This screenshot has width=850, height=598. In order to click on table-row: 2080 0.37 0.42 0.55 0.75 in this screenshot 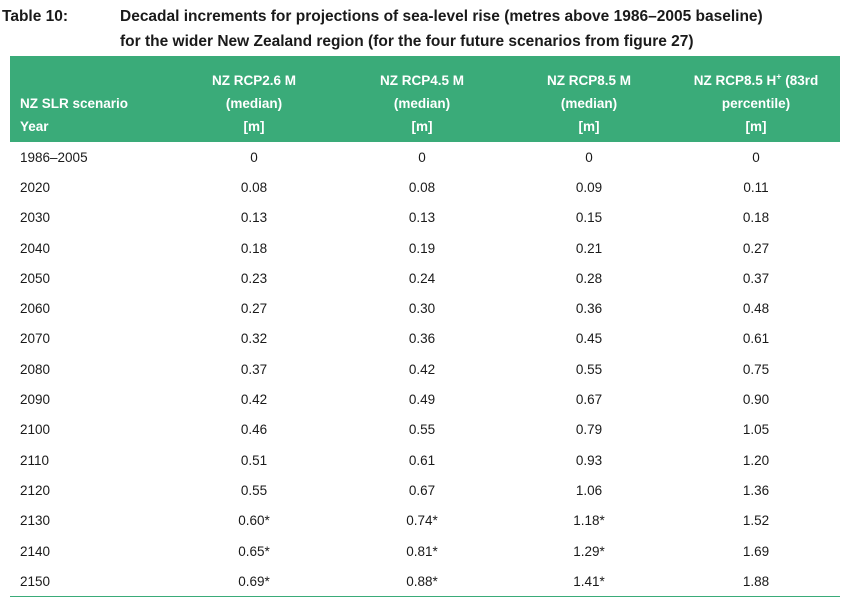, I will do `click(425, 369)`.